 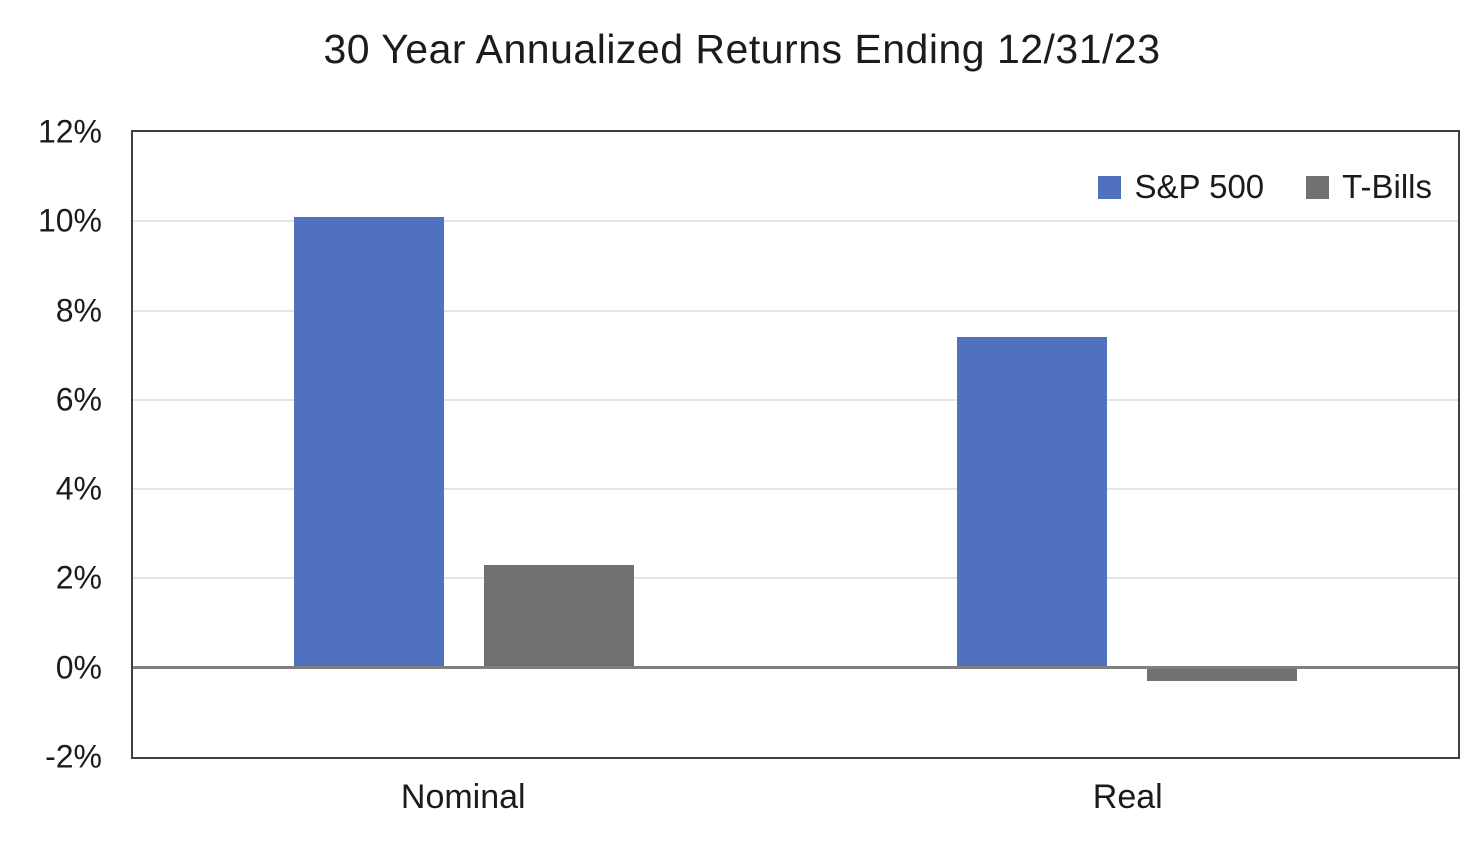 What do you see at coordinates (73, 756) in the screenshot?
I see `y-tick-label: -2%` at bounding box center [73, 756].